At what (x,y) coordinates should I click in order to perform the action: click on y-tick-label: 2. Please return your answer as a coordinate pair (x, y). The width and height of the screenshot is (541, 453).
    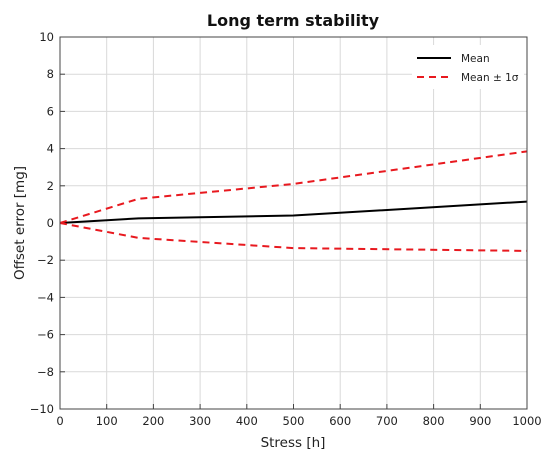
    Looking at the image, I should click on (50, 186).